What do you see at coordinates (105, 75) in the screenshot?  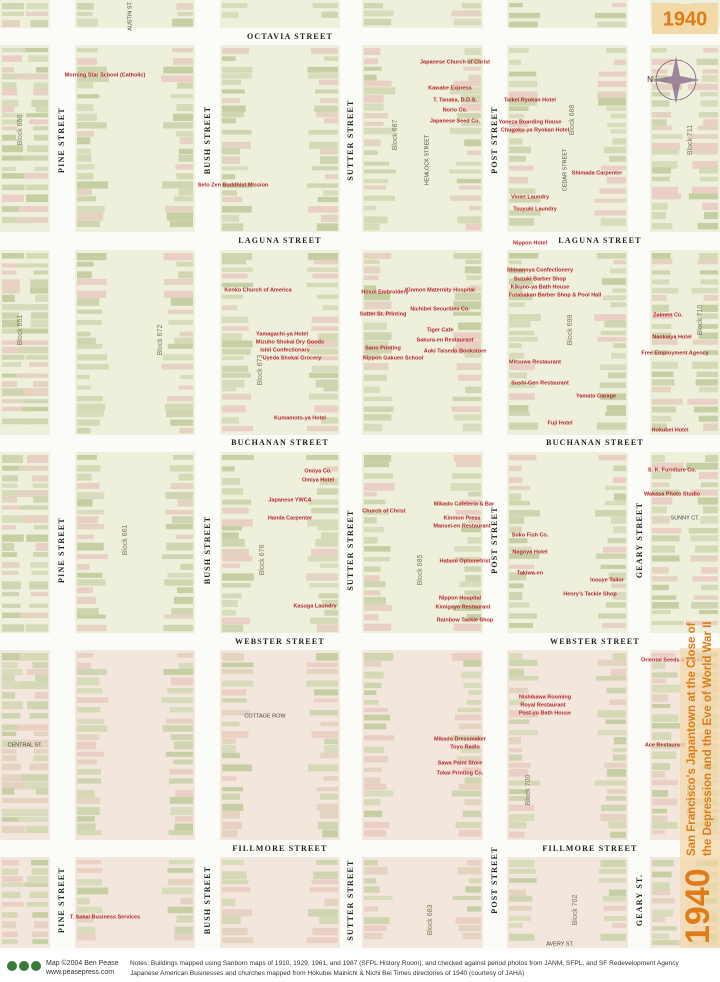 I see `business-label: Morning Star School (Catholic)` at bounding box center [105, 75].